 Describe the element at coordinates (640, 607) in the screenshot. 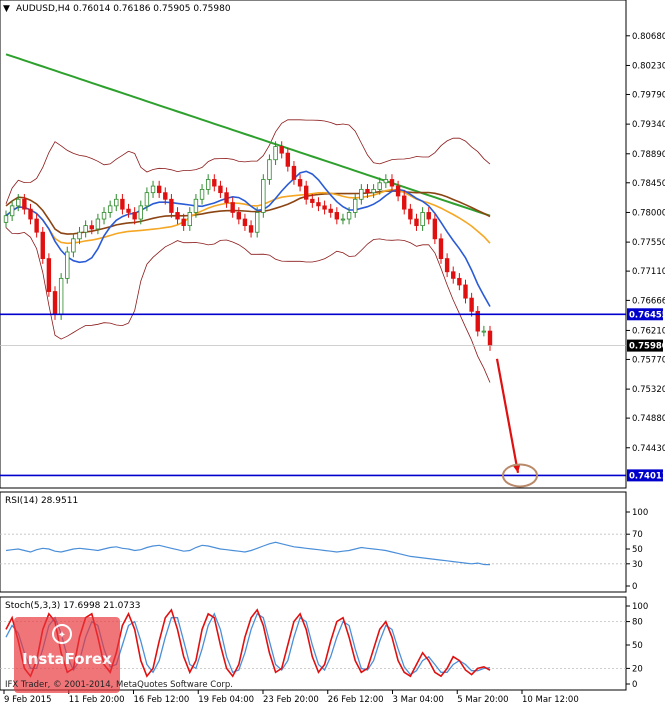

I see `stoch-tick-label: 100` at that location.